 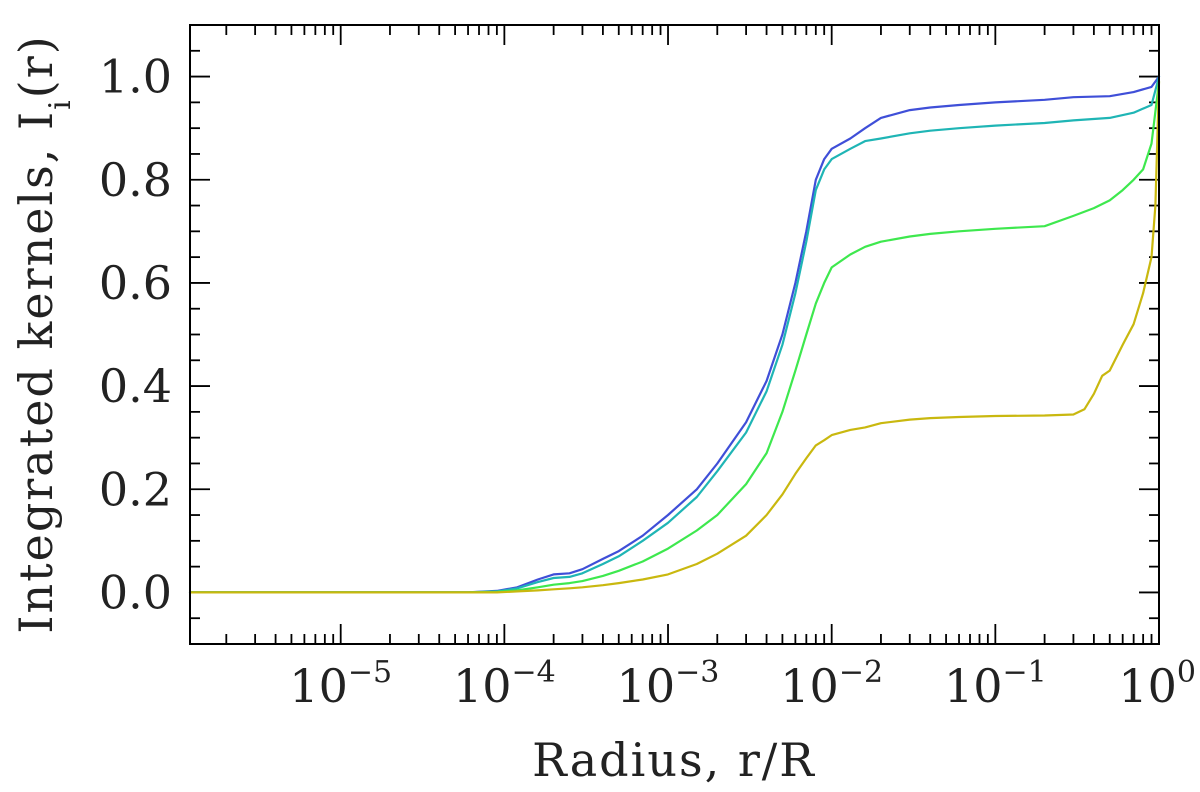 I want to click on x-tick-label: 10⁰, so click(x=1157, y=684).